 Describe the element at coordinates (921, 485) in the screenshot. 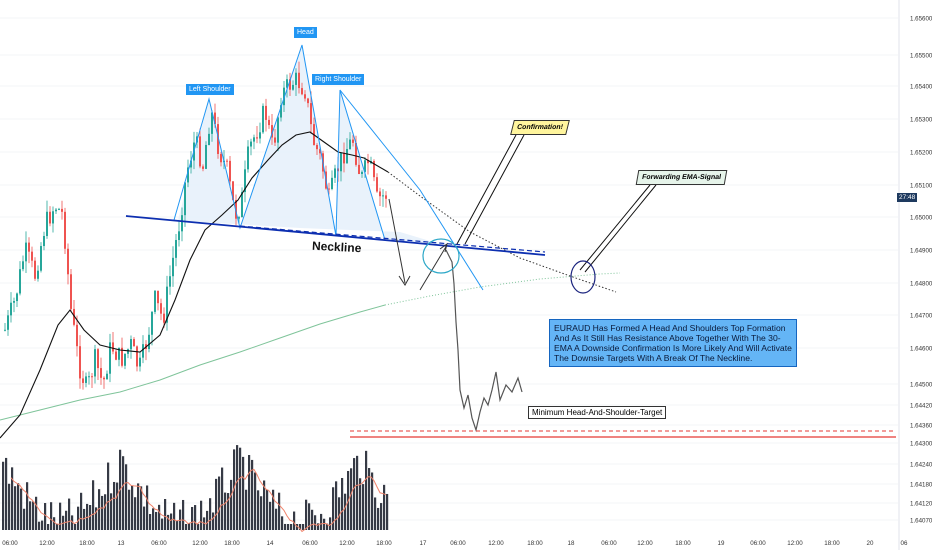

I see `price-tick-label: 1.64180` at that location.